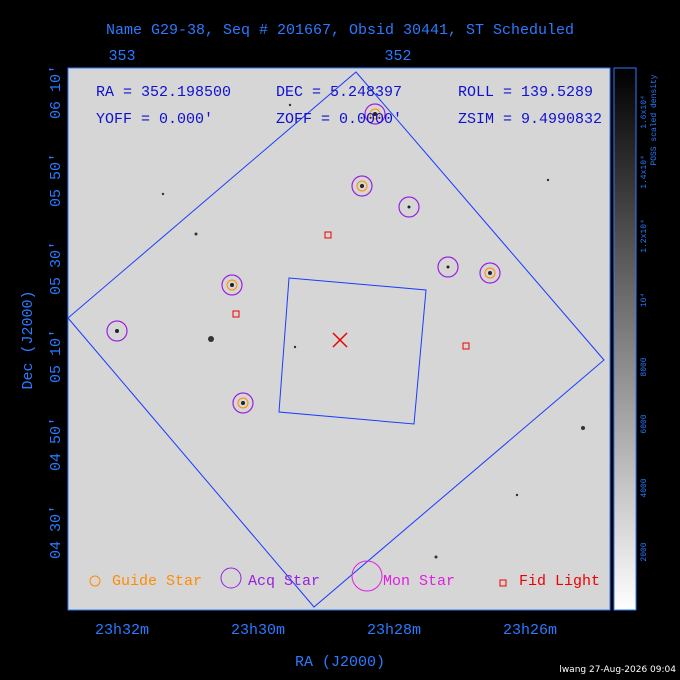 The image size is (680, 680). What do you see at coordinates (56, 92) in the screenshot?
I see `y-tick-label: 06 10'` at bounding box center [56, 92].